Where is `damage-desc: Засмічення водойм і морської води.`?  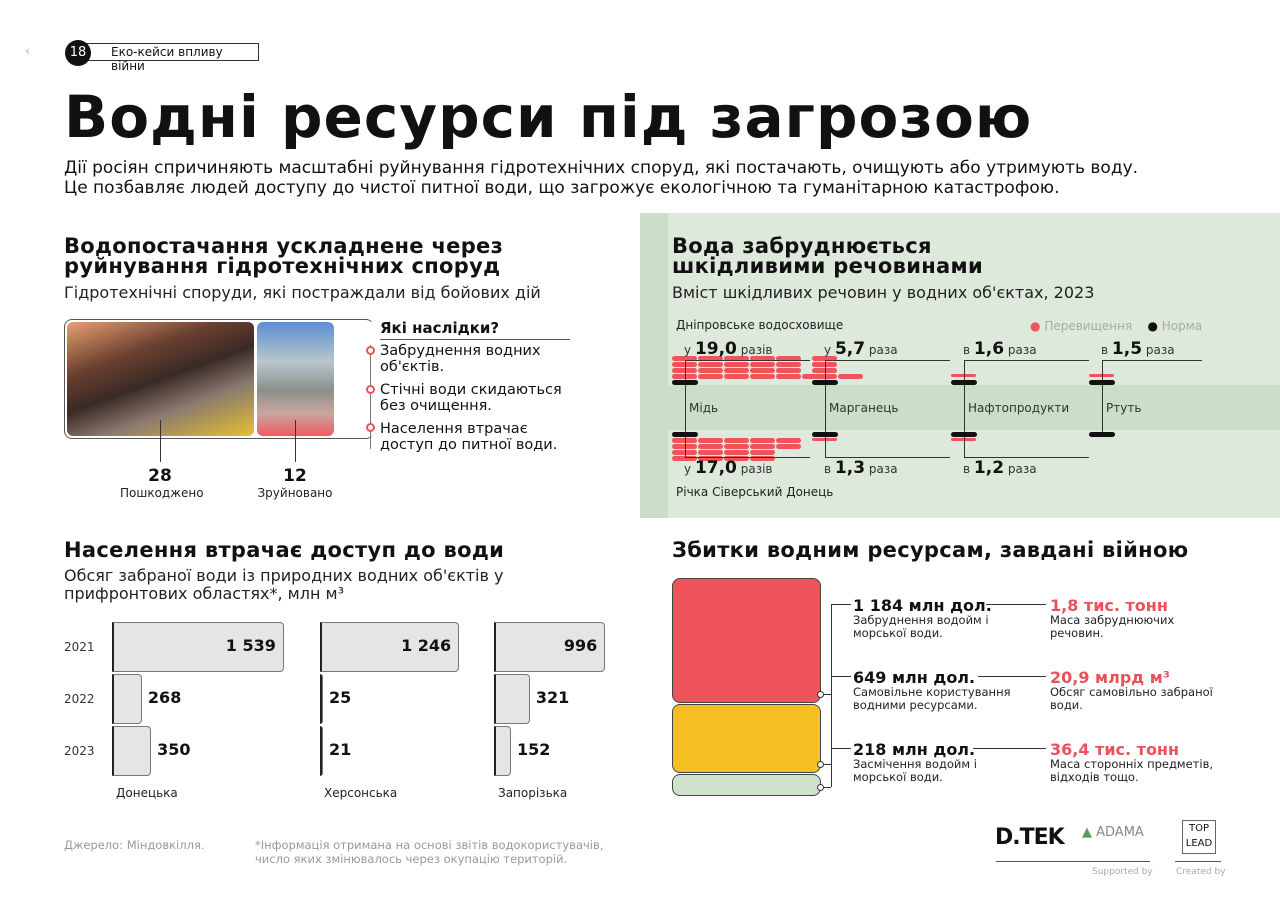
damage-desc: Засмічення водойм і морської води. is located at coordinates (915, 770).